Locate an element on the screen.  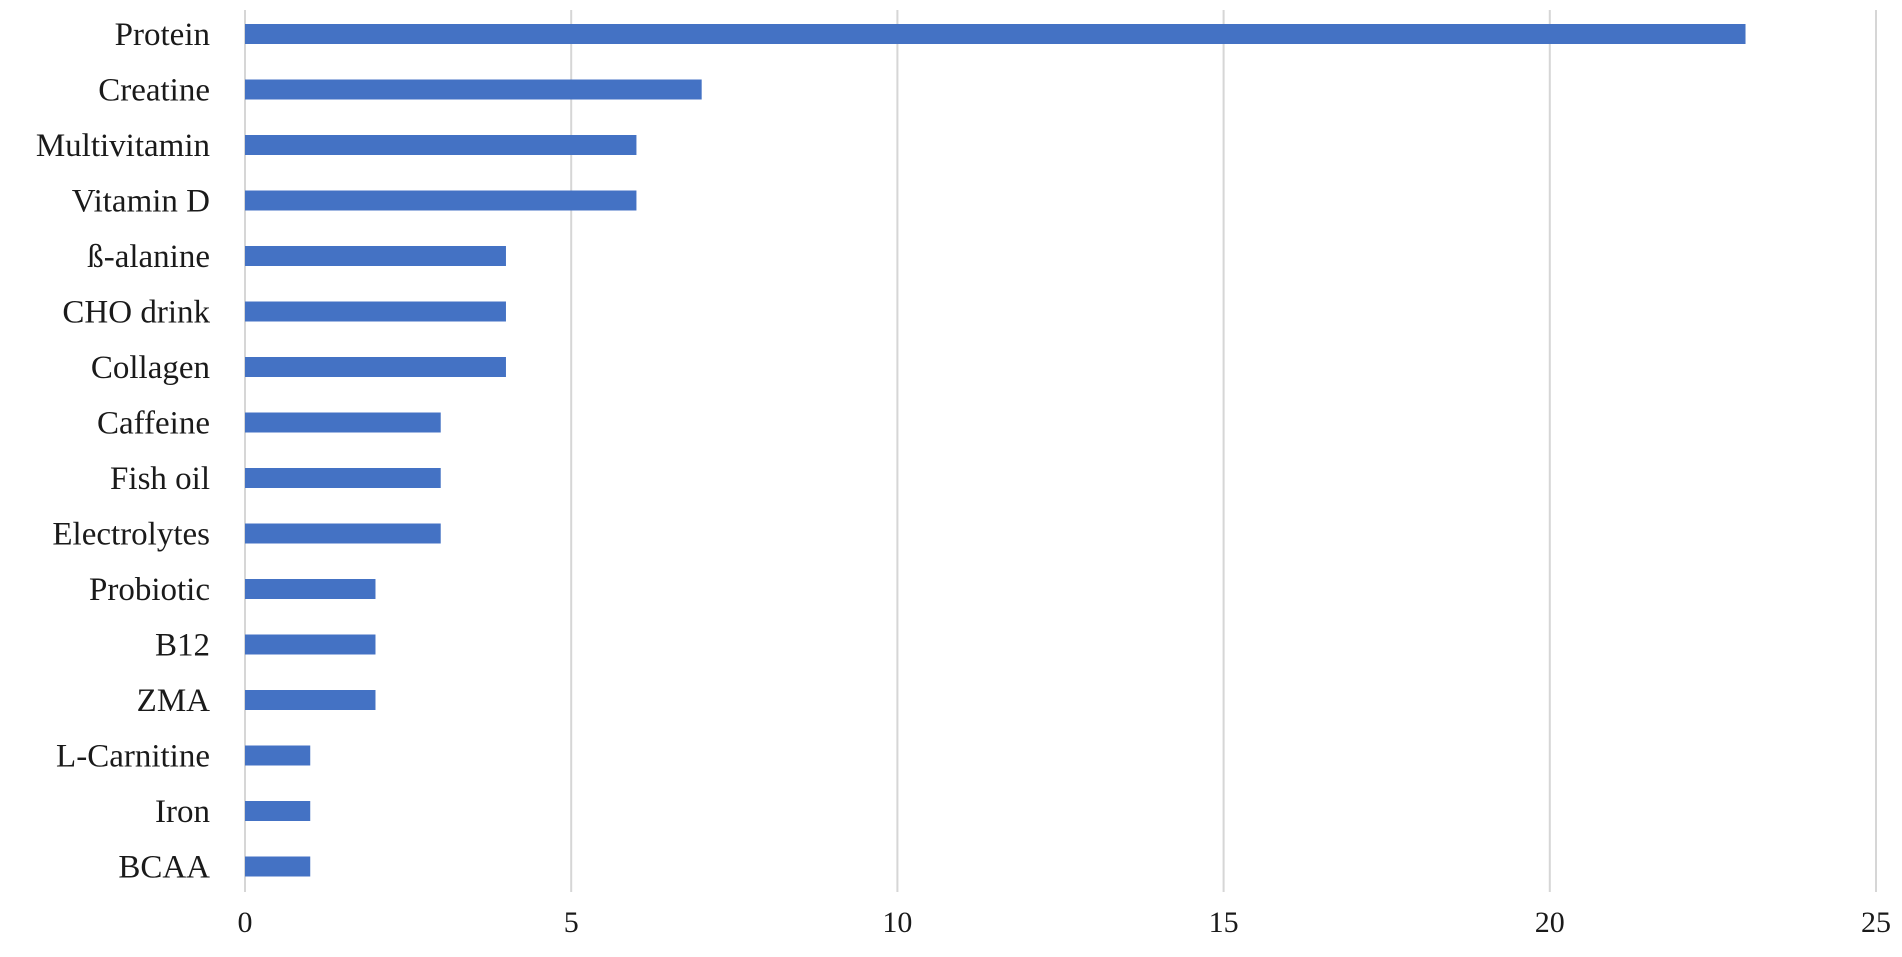
category-label: Fish oil is located at coordinates (160, 479).